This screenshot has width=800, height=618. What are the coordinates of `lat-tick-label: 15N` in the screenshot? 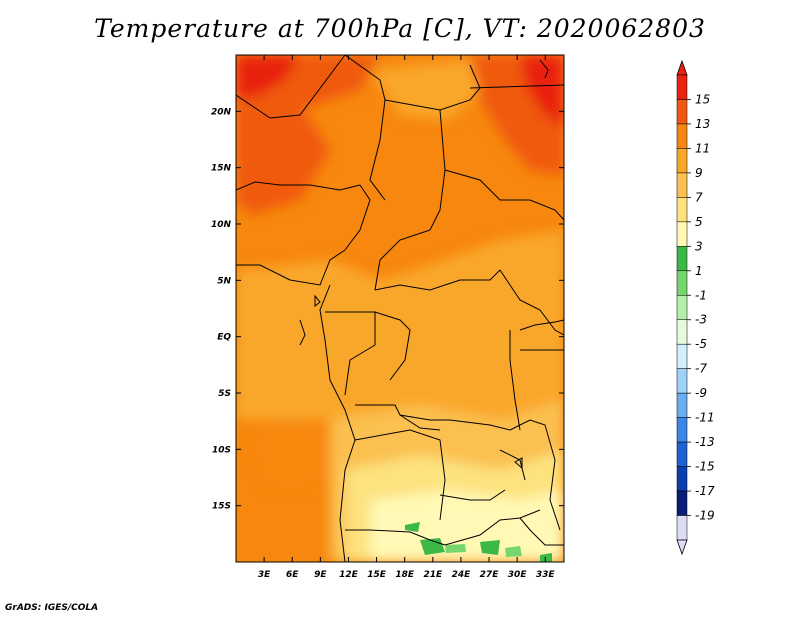 It's located at (221, 169).